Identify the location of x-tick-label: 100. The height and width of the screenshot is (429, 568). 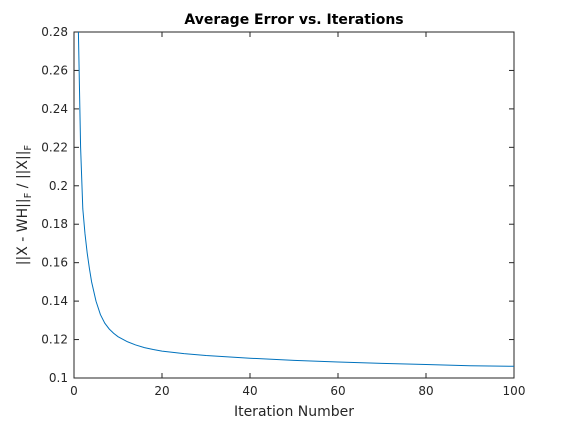
(514, 391).